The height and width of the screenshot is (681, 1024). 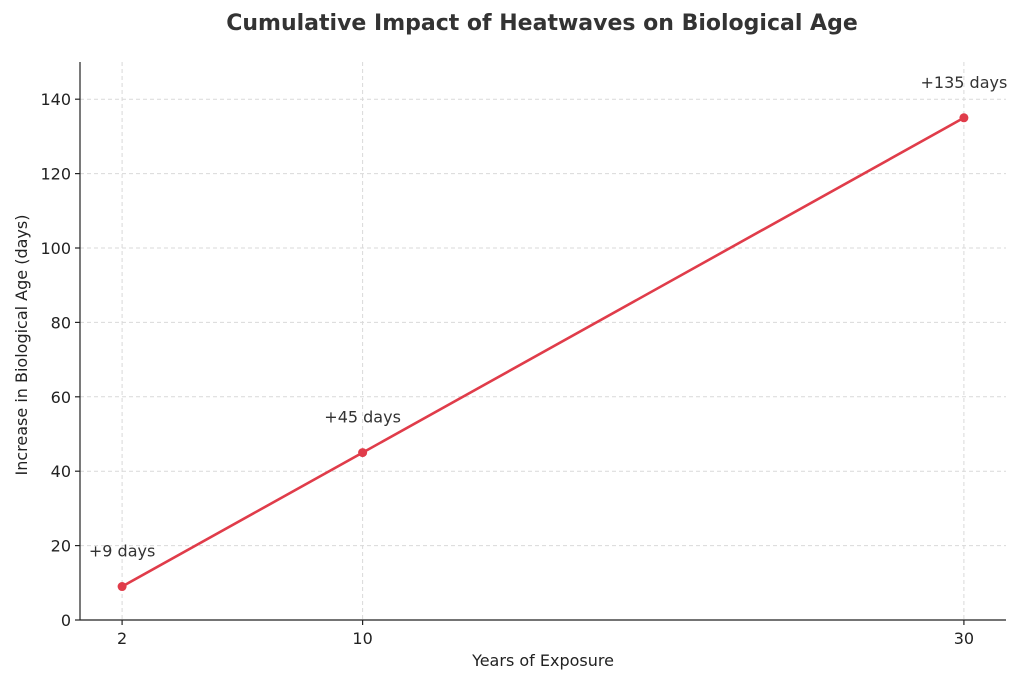 I want to click on y-axis-label: Increase in Biological Age (days), so click(x=21, y=345).